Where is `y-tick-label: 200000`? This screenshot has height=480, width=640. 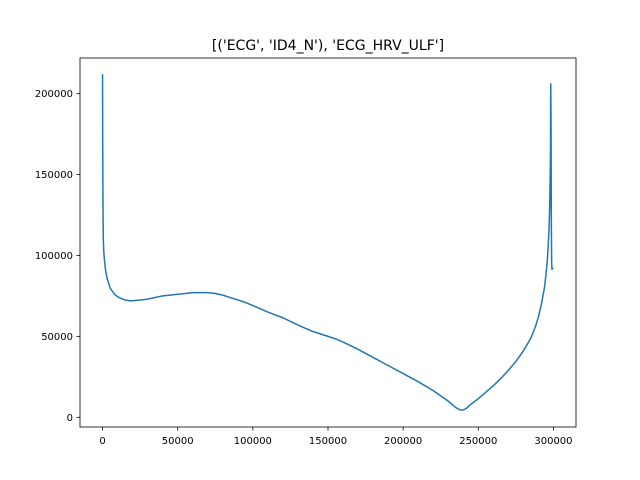 y-tick-label: 200000 is located at coordinates (54, 94).